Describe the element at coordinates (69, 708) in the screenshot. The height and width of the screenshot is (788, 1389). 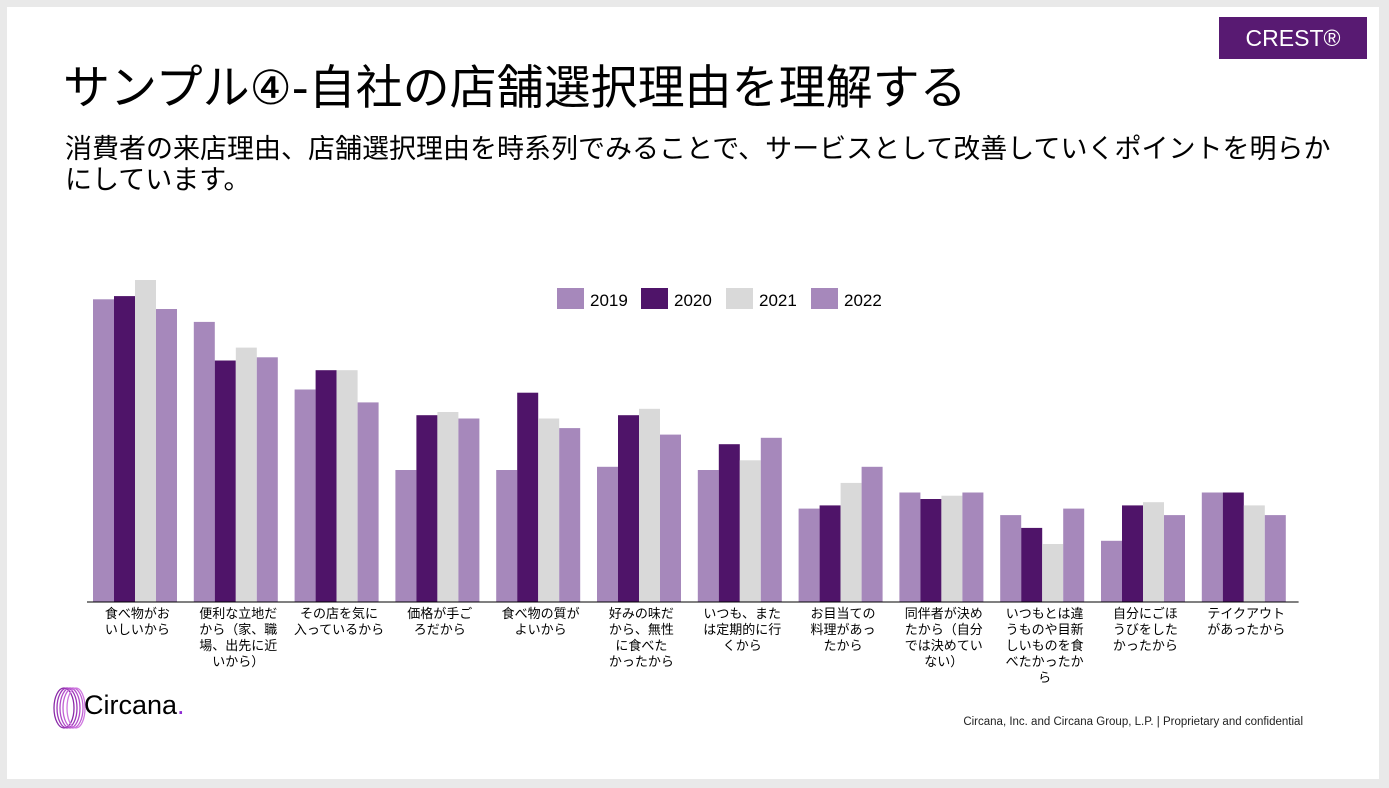
I see `circana-rings-icon` at that location.